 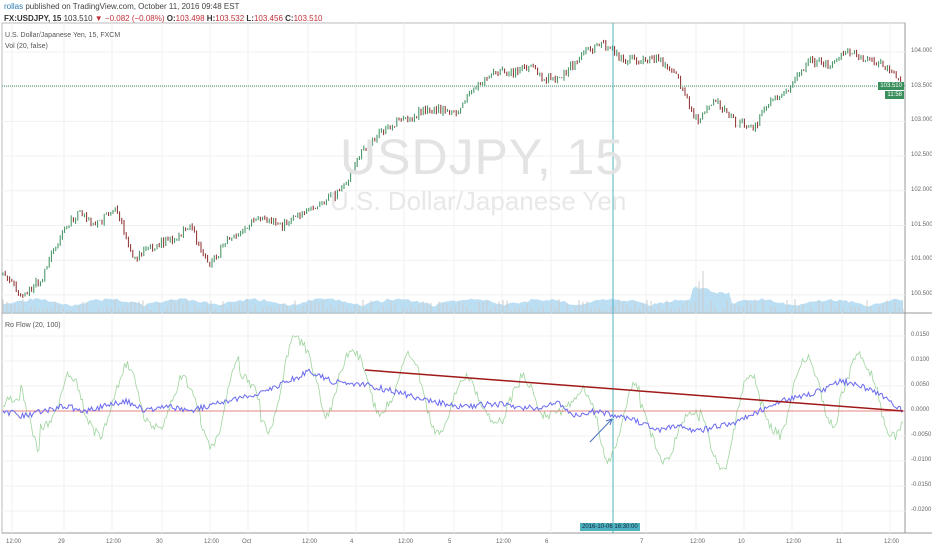 What do you see at coordinates (642, 542) in the screenshot?
I see `time-tick: 7` at bounding box center [642, 542].